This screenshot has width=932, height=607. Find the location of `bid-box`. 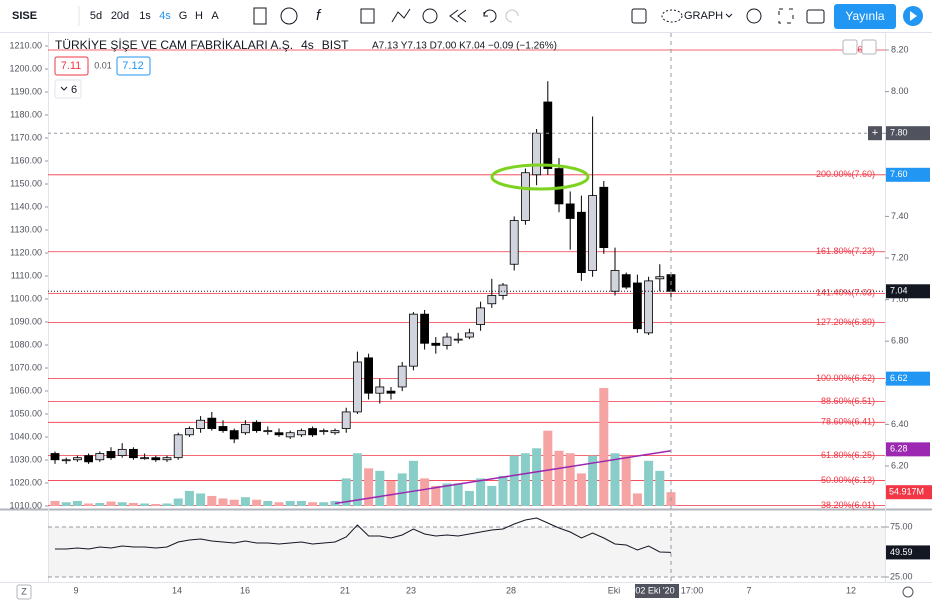

bid-box is located at coordinates (71, 66).